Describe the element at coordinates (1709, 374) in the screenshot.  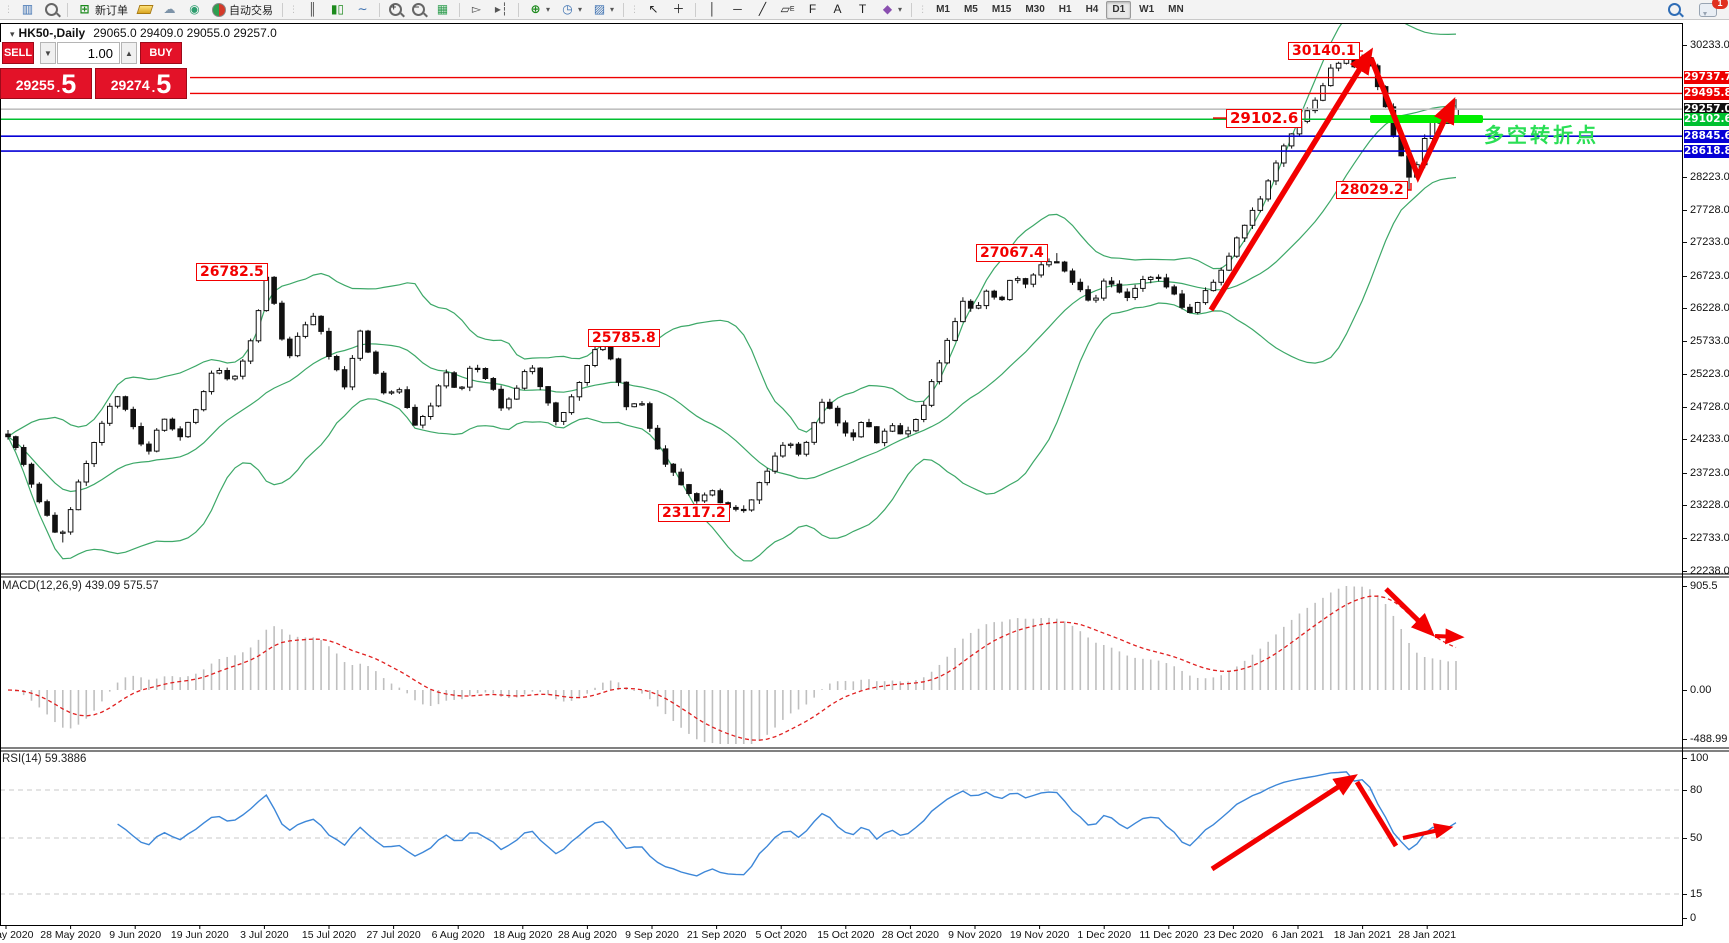
I see `axis-tick-label: 25223.0` at that location.